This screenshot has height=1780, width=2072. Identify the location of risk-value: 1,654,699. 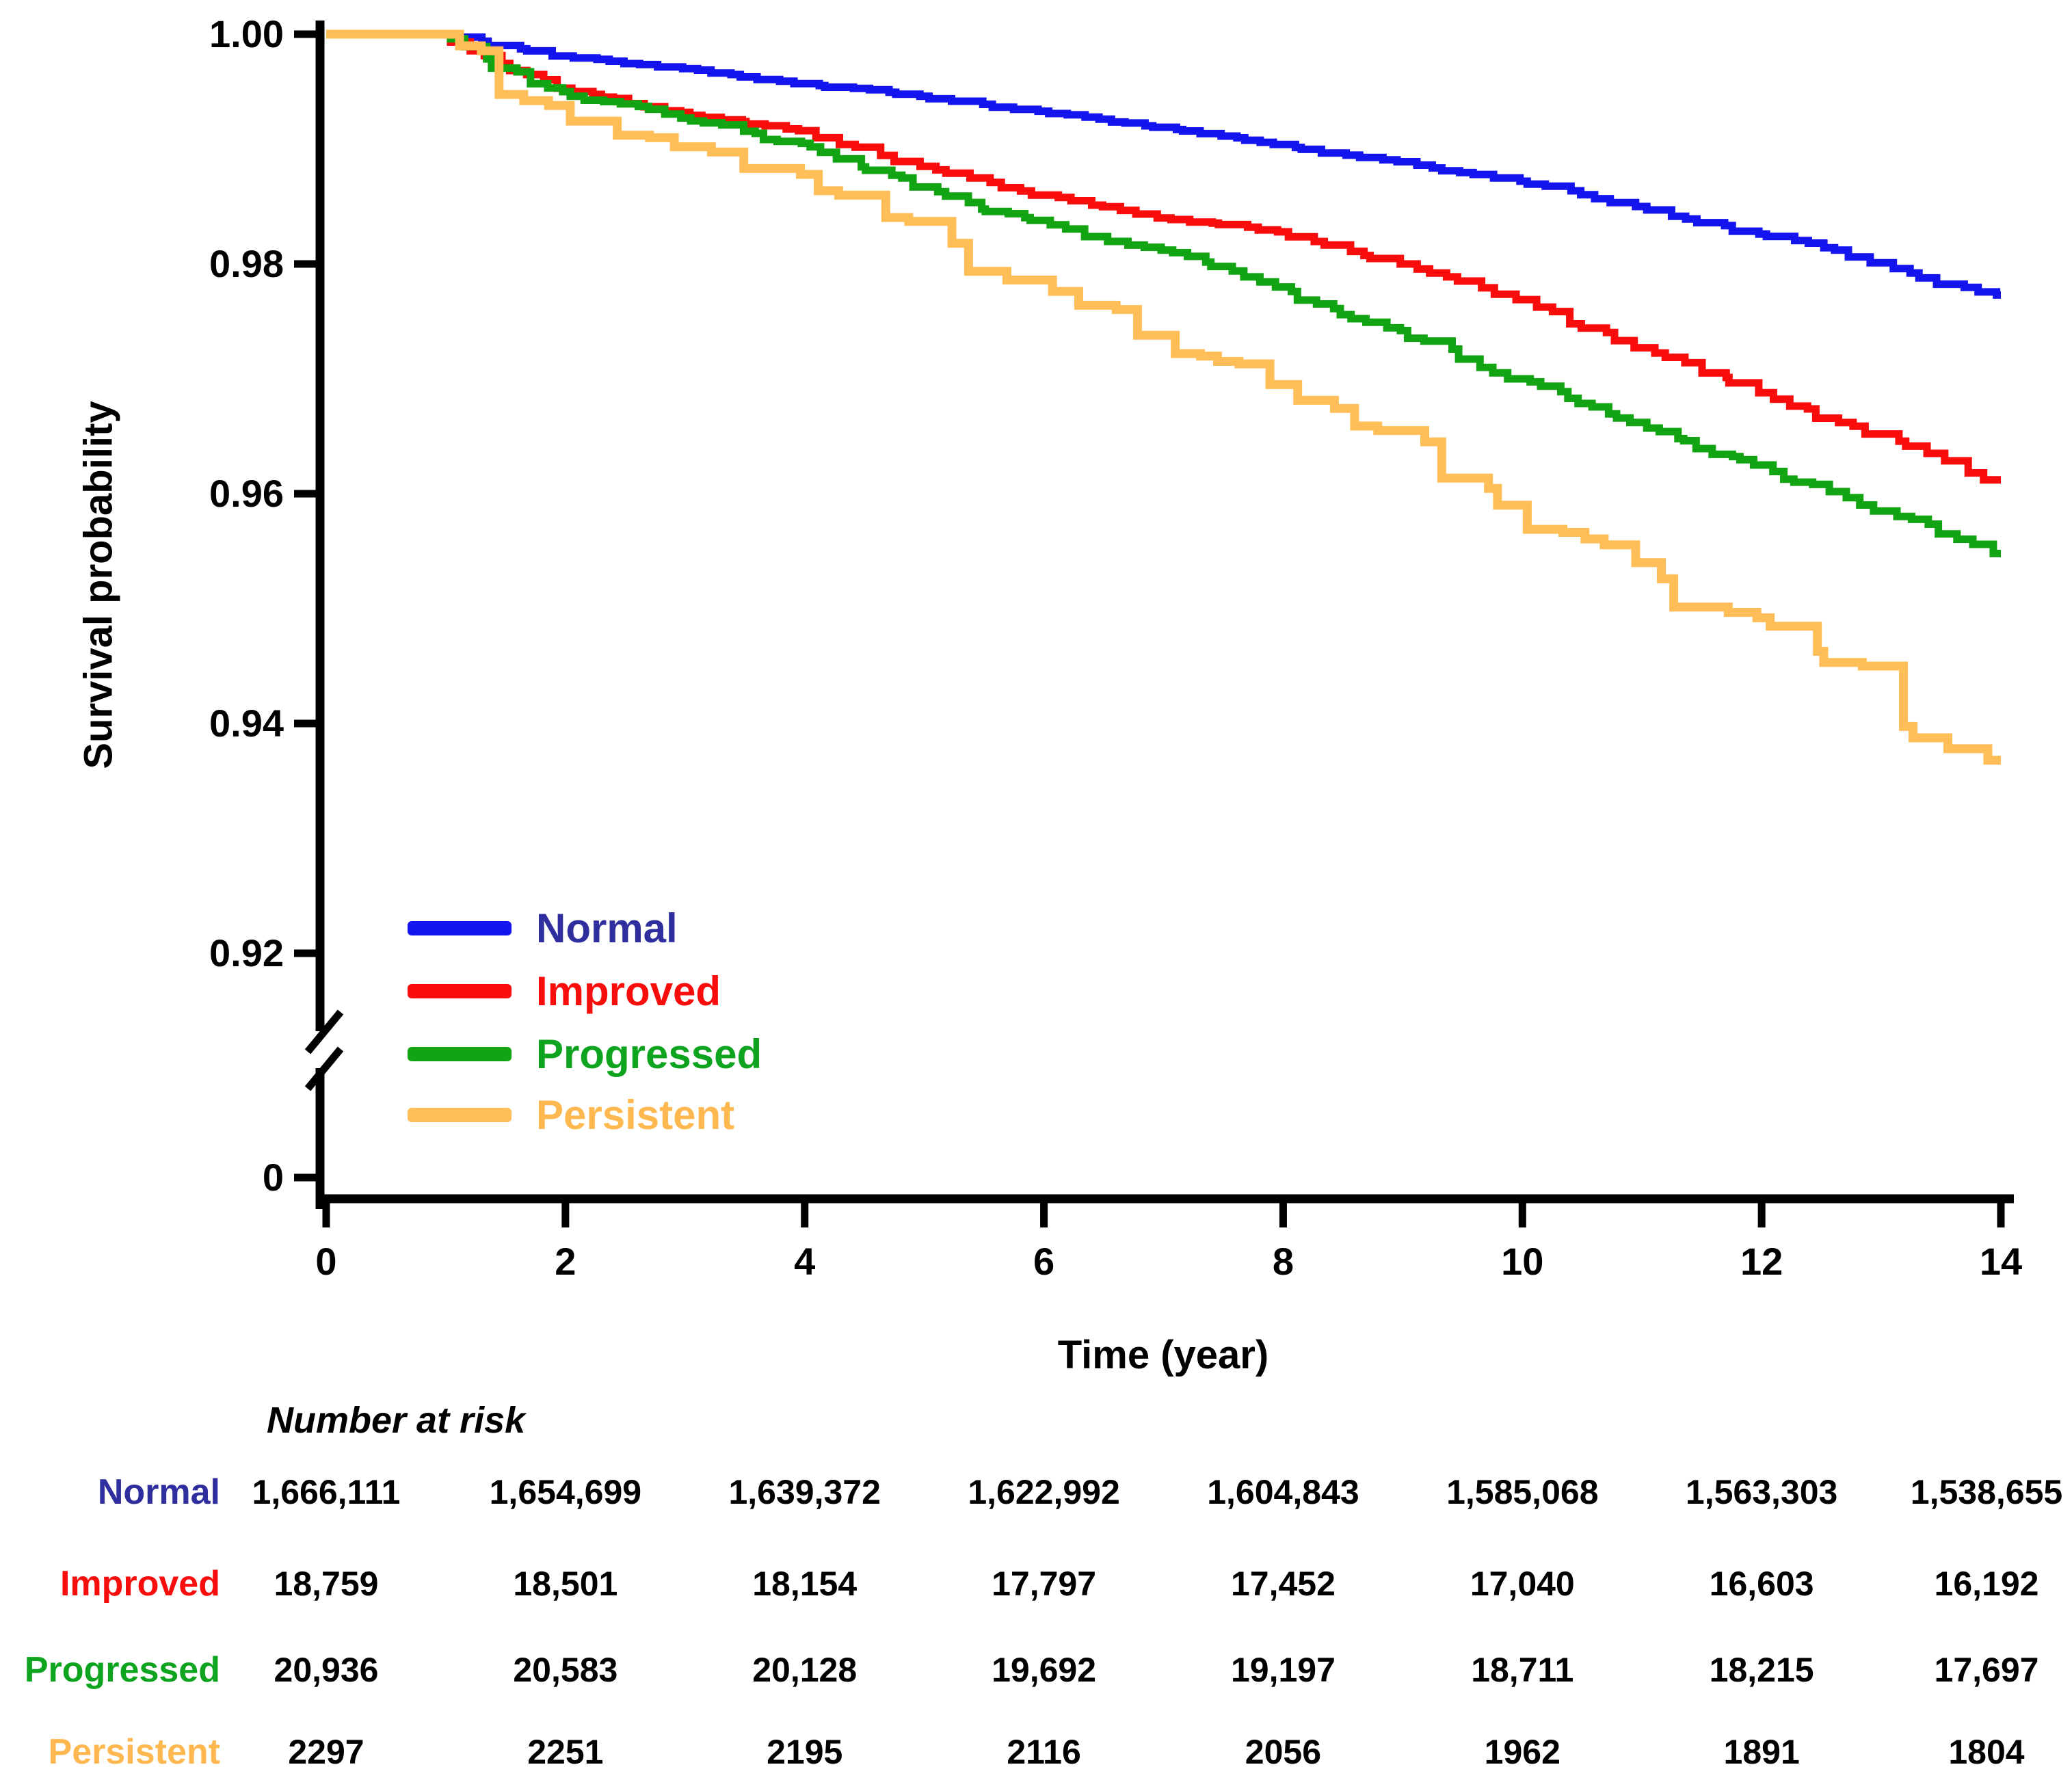
(565, 1492).